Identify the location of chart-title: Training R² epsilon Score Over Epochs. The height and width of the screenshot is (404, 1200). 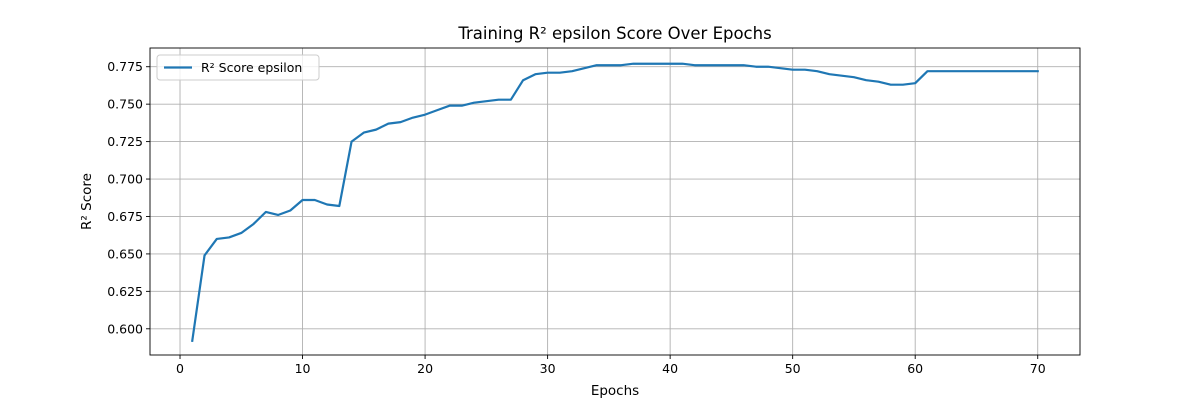
(614, 33).